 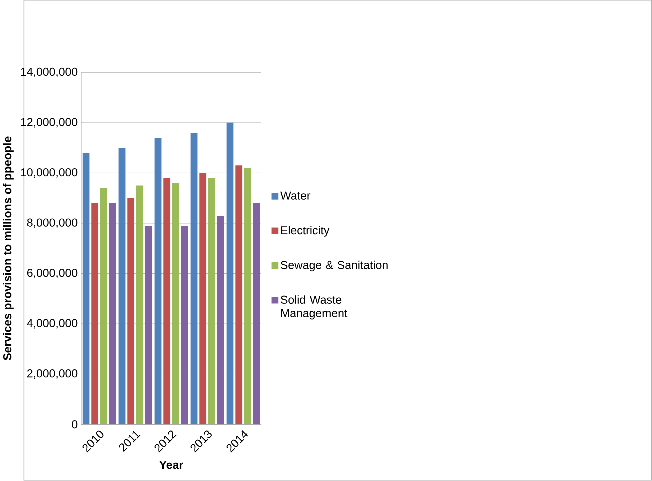 What do you see at coordinates (49, 173) in the screenshot?
I see `y-tick-label: 10,000,000` at bounding box center [49, 173].